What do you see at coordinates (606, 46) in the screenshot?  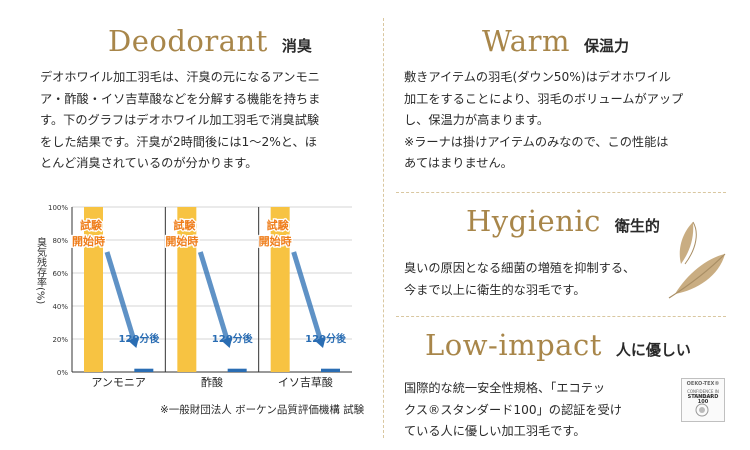 I see `warm-title-jp: 保温力` at bounding box center [606, 46].